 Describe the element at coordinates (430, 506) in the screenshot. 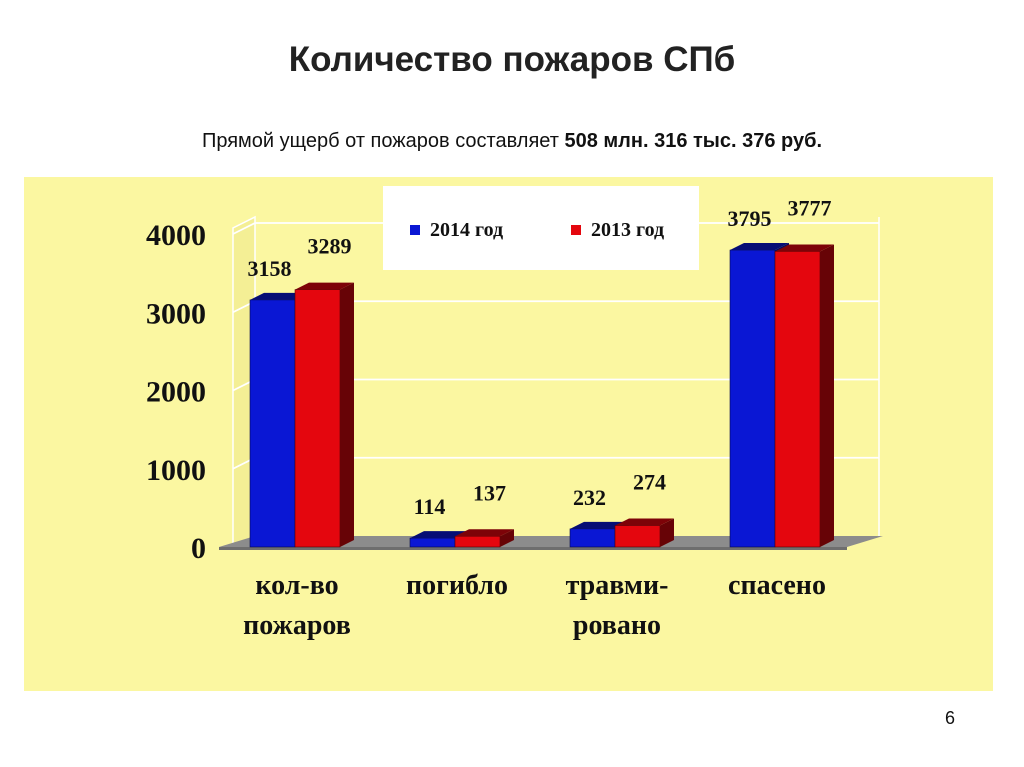

I see `data-label: 114` at that location.